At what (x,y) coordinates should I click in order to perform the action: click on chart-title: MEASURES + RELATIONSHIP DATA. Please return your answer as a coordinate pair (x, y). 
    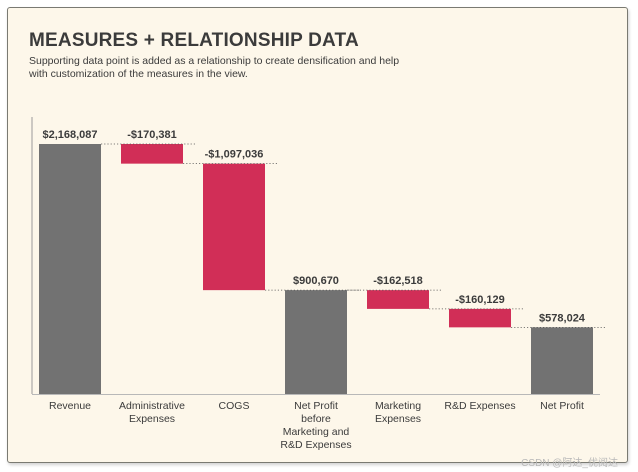
    Looking at the image, I should click on (194, 40).